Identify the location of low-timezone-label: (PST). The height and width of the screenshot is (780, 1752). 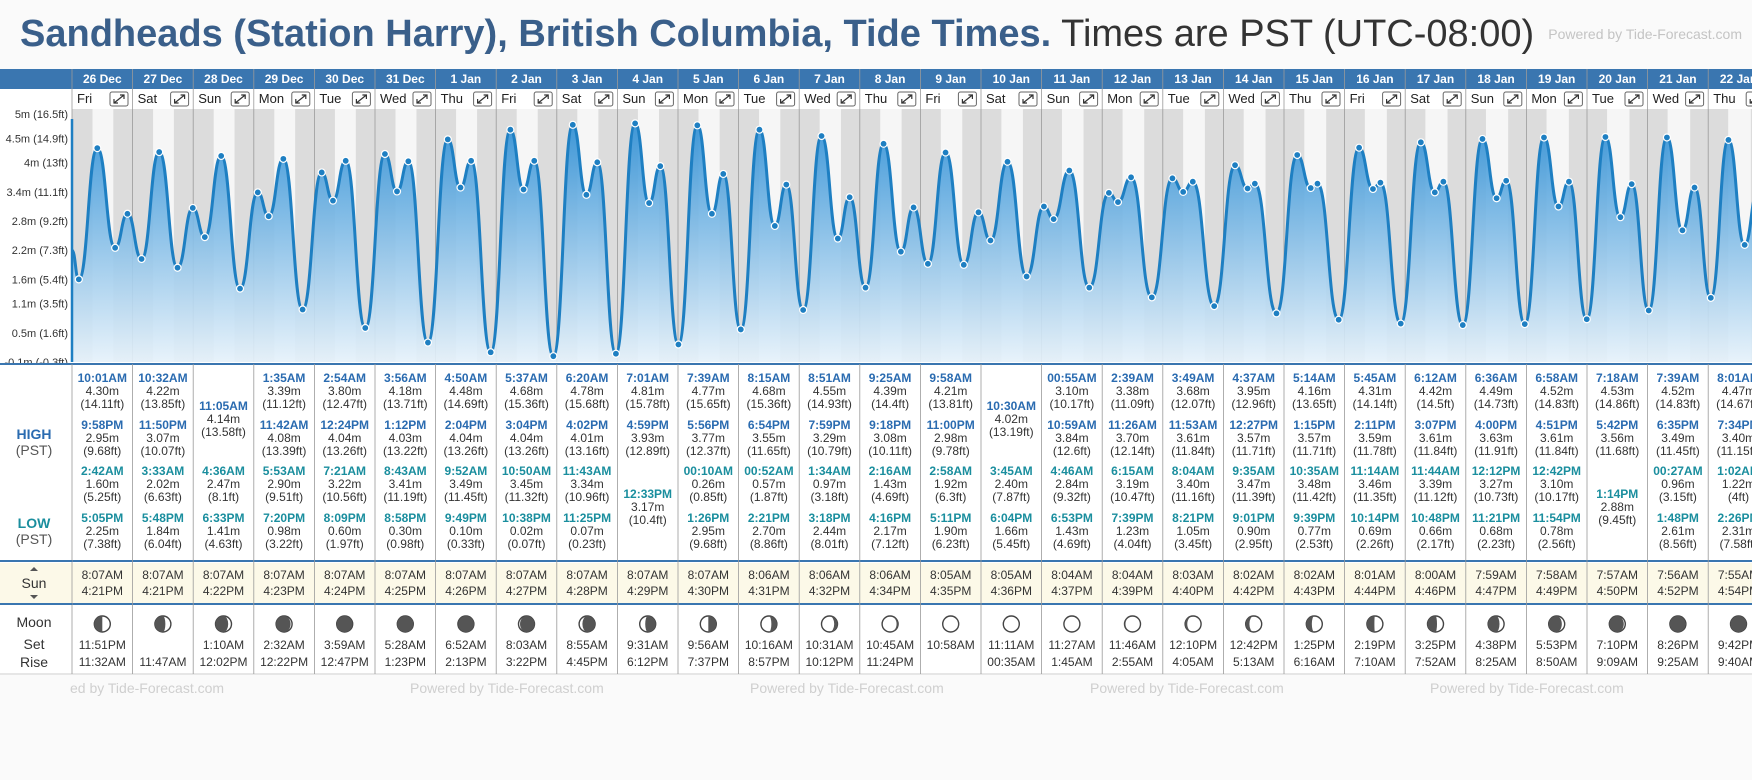
(34, 539).